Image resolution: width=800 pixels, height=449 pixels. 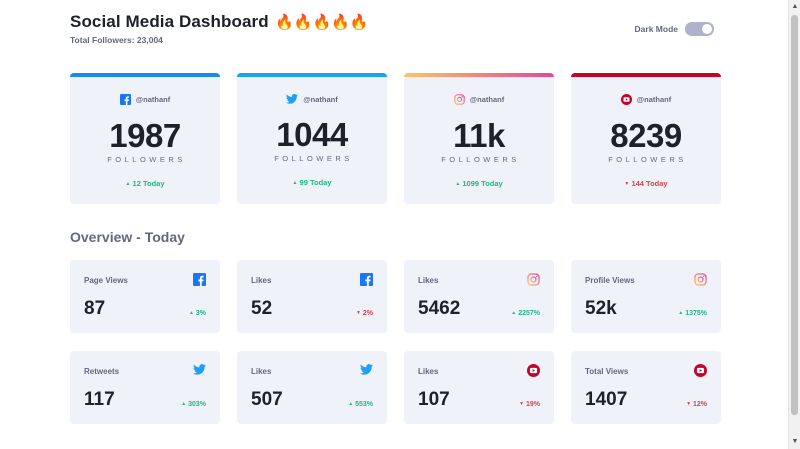 I want to click on title-row: Social Media Dashboard 🔥🔥🔥🔥🔥, so click(x=395, y=22).